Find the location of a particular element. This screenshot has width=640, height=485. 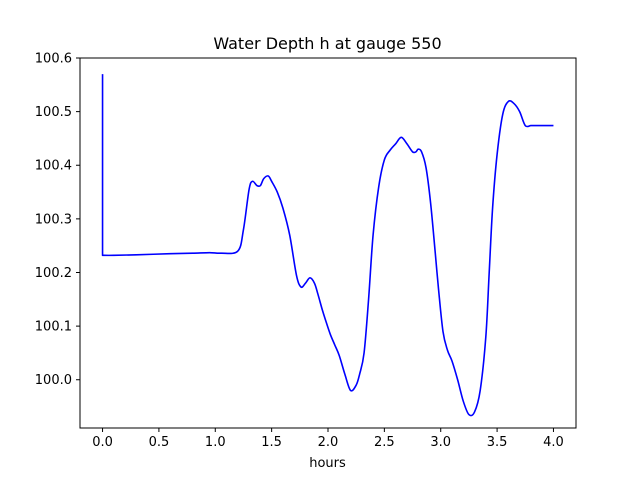

chart-title: Water Depth h at gauge 550 is located at coordinates (327, 43).